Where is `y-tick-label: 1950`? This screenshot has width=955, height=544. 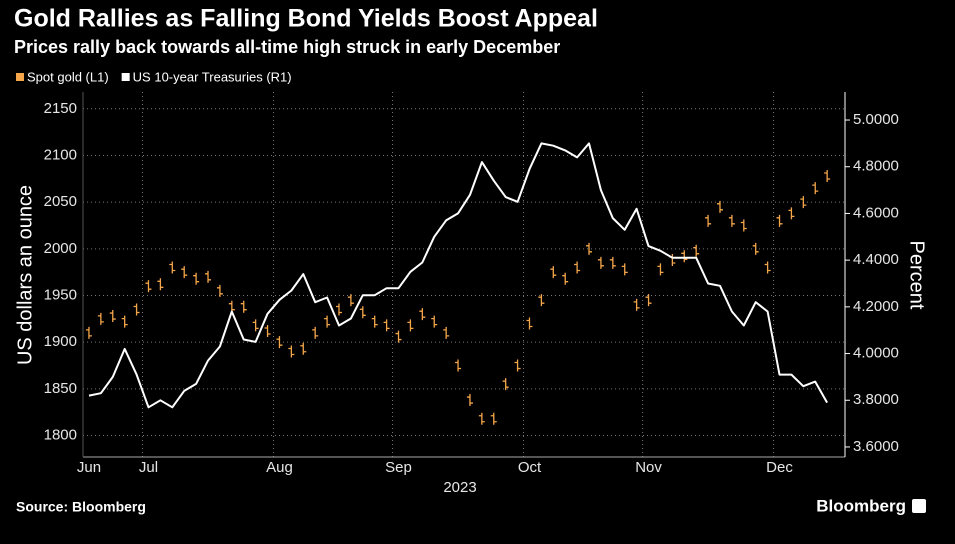
y-tick-label: 1950 is located at coordinates (60, 294).